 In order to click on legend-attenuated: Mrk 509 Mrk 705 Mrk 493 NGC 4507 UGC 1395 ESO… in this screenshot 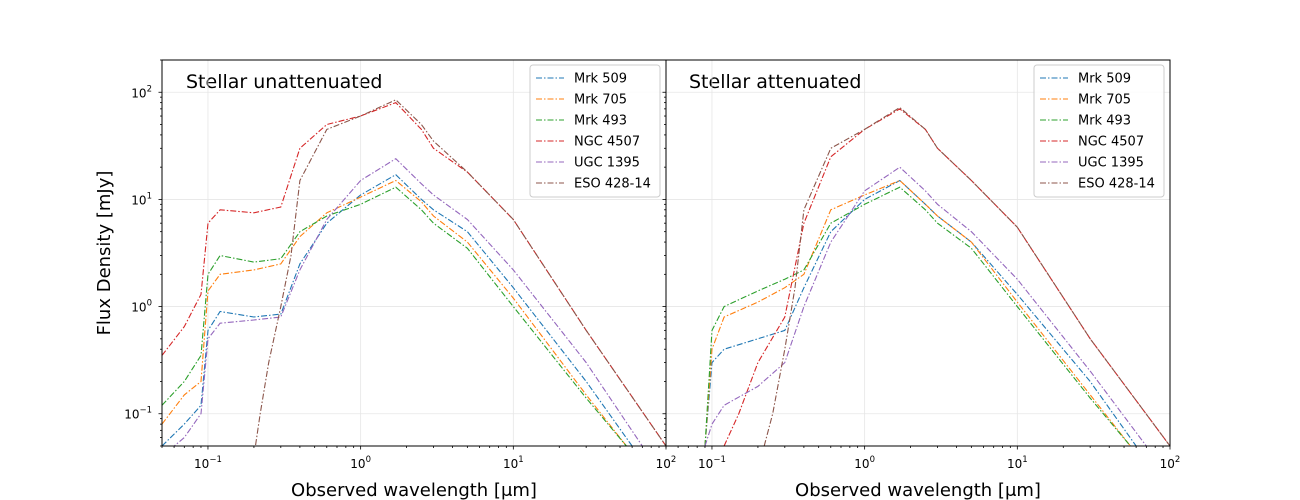, I will do `click(1099, 131)`.